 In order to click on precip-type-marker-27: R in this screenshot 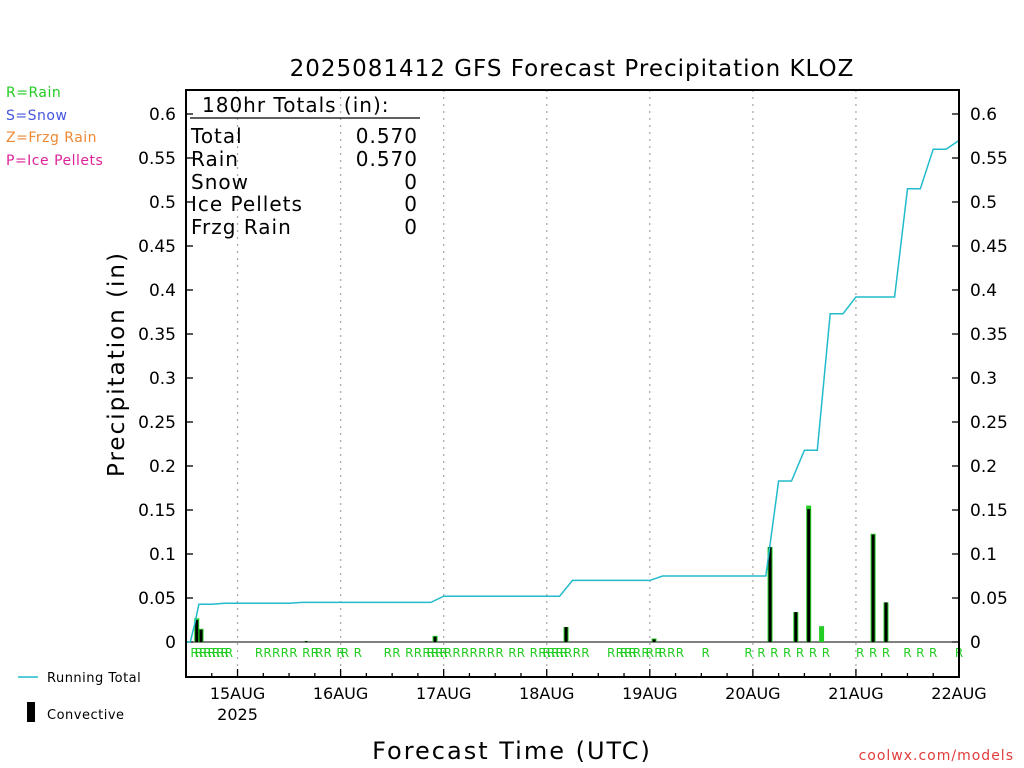, I will do `click(435, 653)`.